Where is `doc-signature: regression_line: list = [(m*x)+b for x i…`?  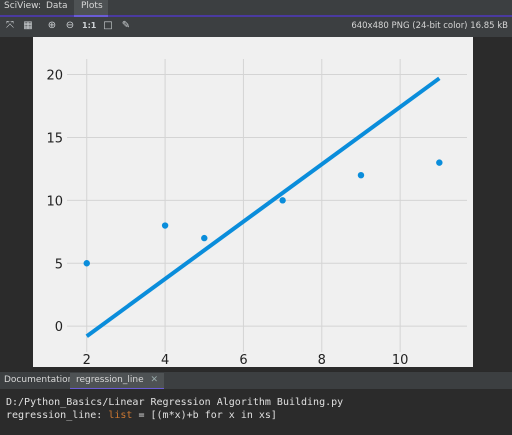
doc-signature: regression_line: list = [(m*x)+b for x i… is located at coordinates (141, 415).